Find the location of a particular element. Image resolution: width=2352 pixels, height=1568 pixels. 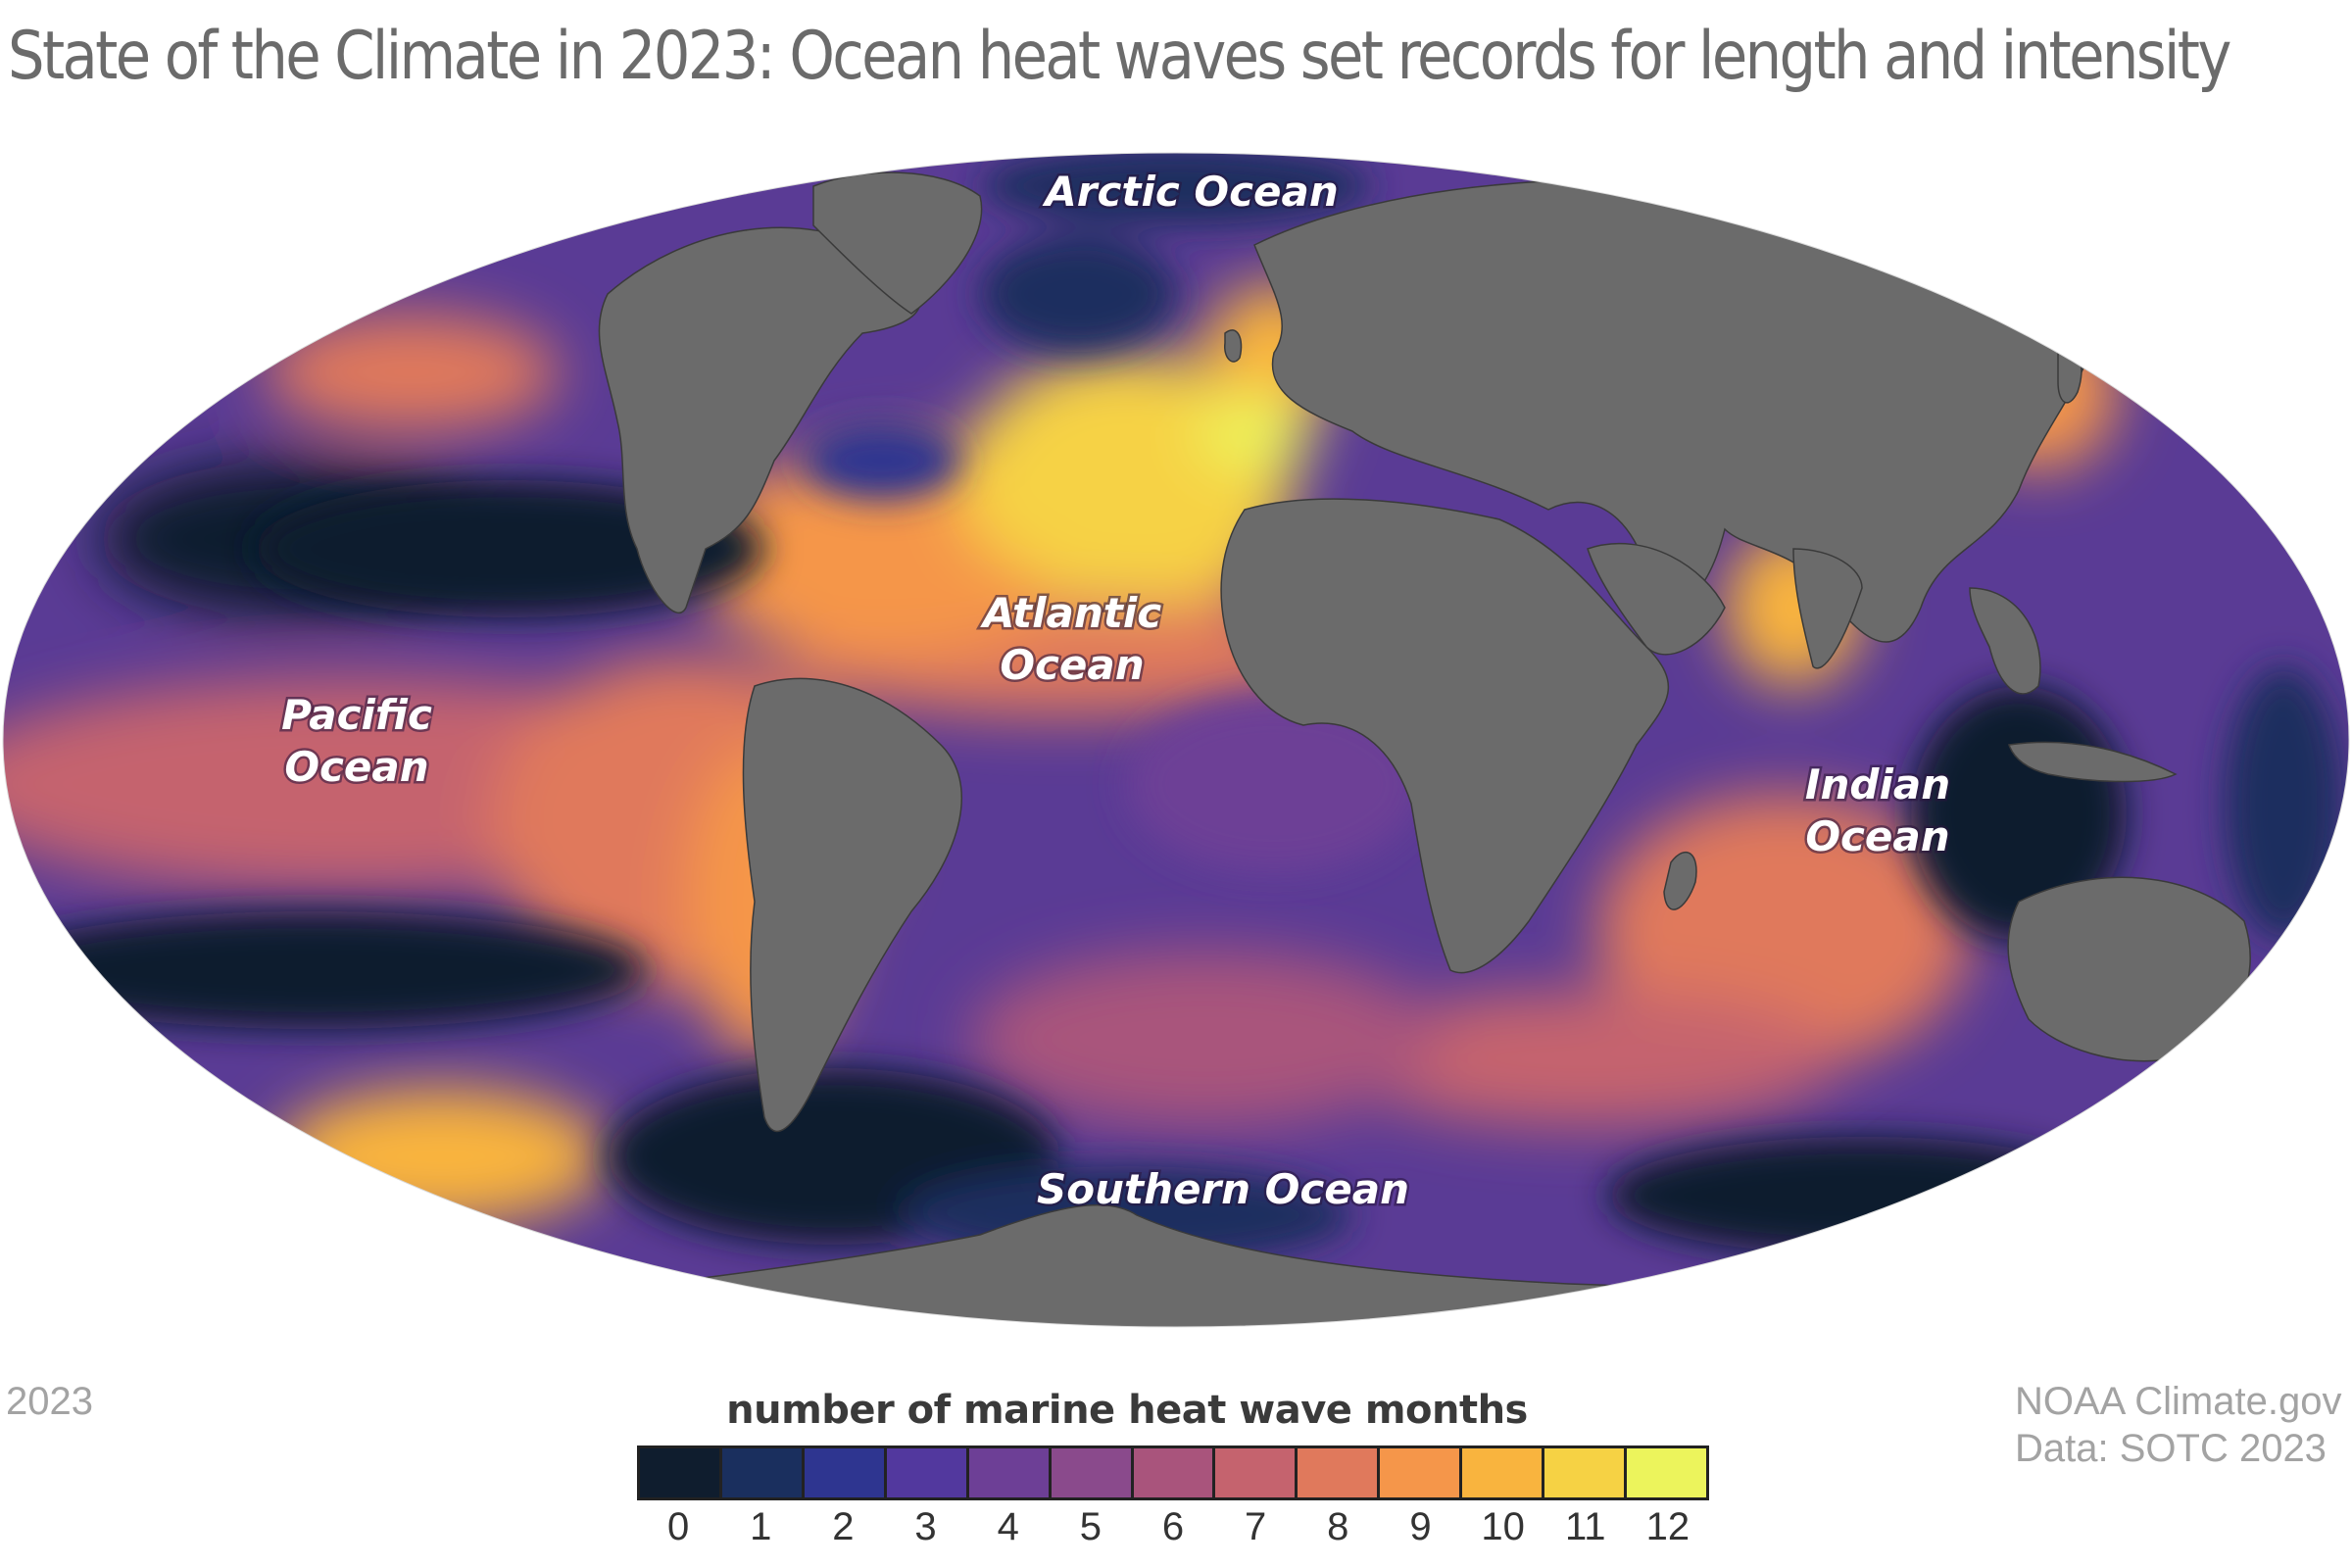

south-america is located at coordinates (852, 905).